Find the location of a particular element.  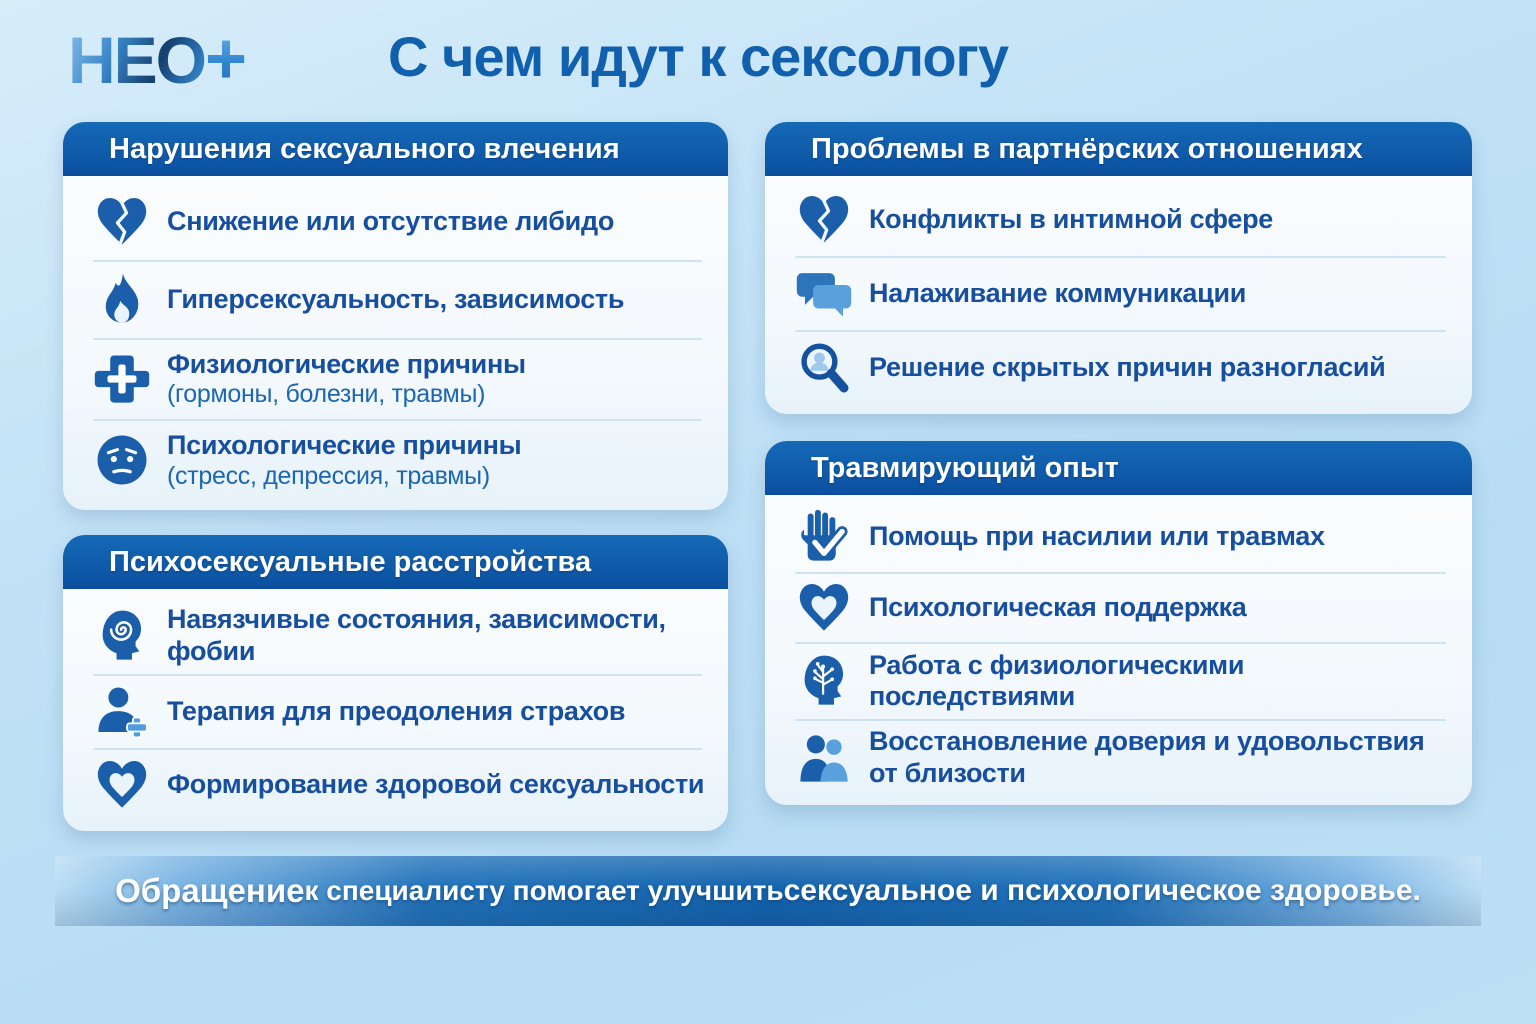

footer-text-bold: Обращение is located at coordinates (210, 890).